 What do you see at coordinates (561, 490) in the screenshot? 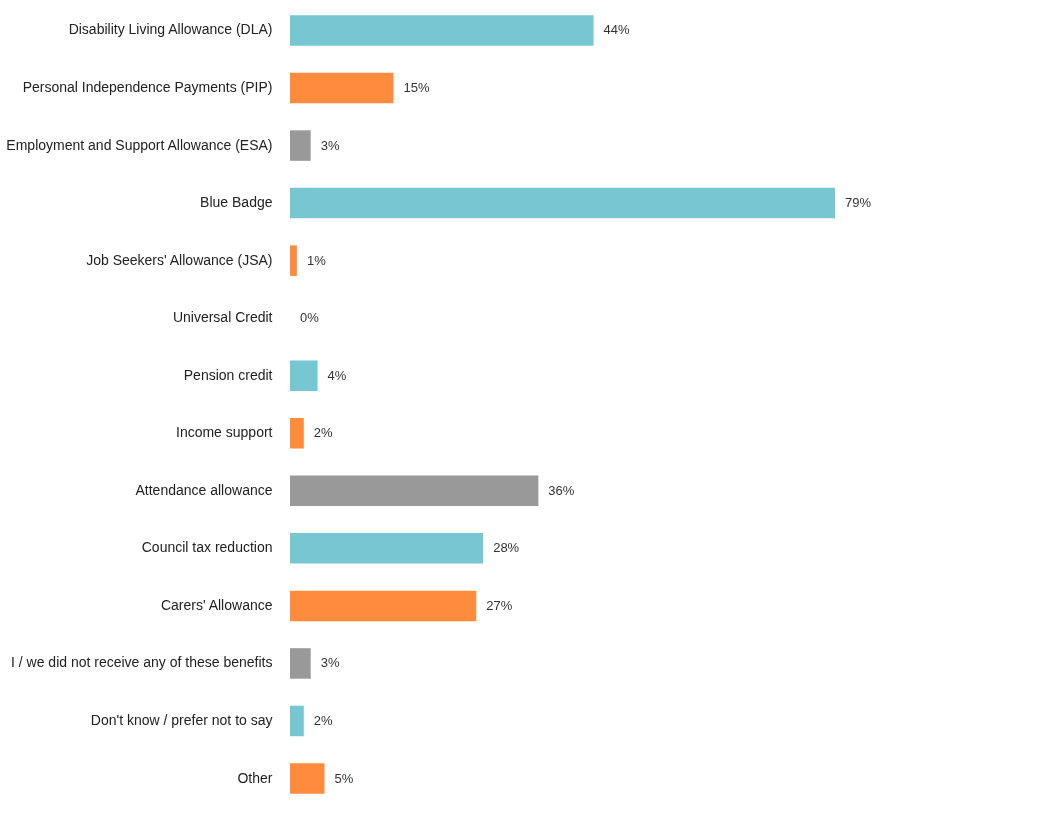
I see `data-label: 36%` at bounding box center [561, 490].